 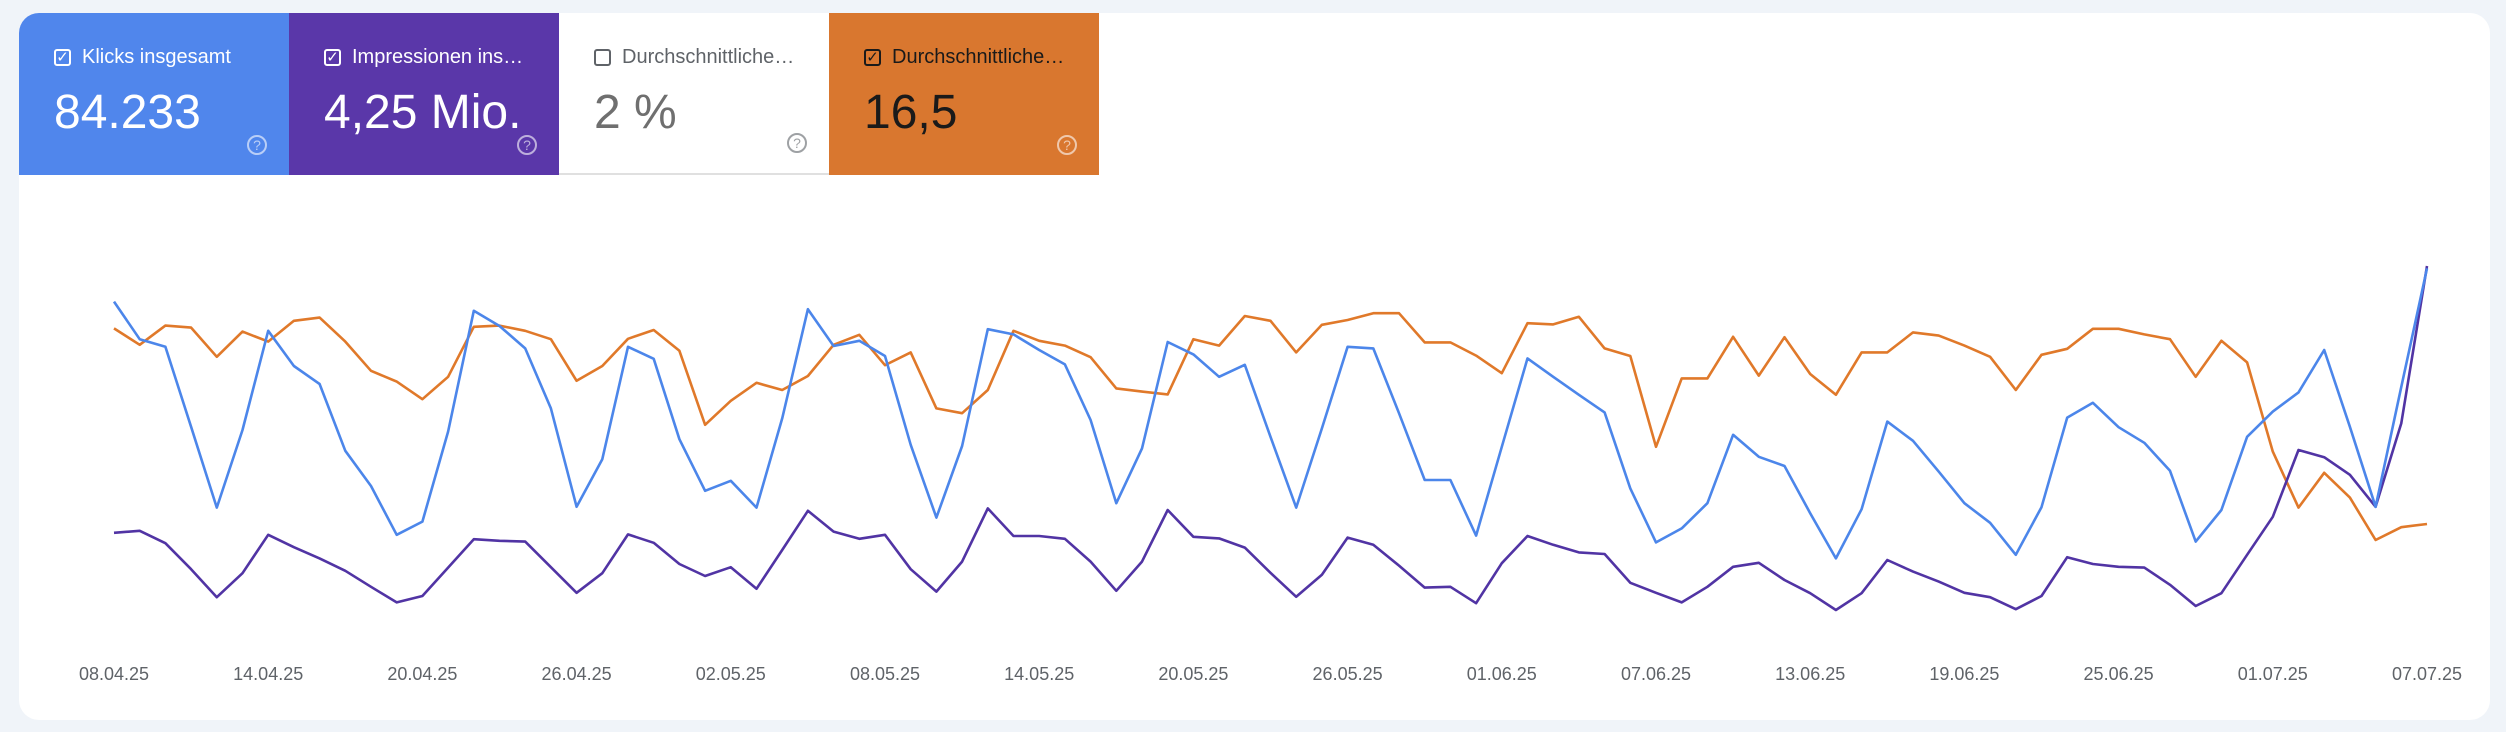 What do you see at coordinates (156, 57) in the screenshot?
I see `tile-label: Klicks insgesamt` at bounding box center [156, 57].